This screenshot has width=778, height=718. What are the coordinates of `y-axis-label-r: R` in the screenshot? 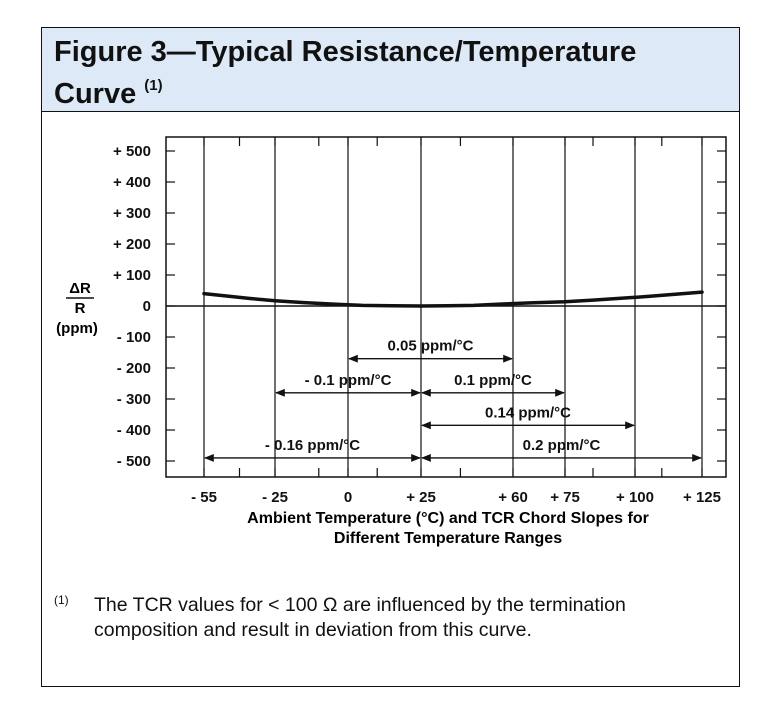 It's located at (80, 308).